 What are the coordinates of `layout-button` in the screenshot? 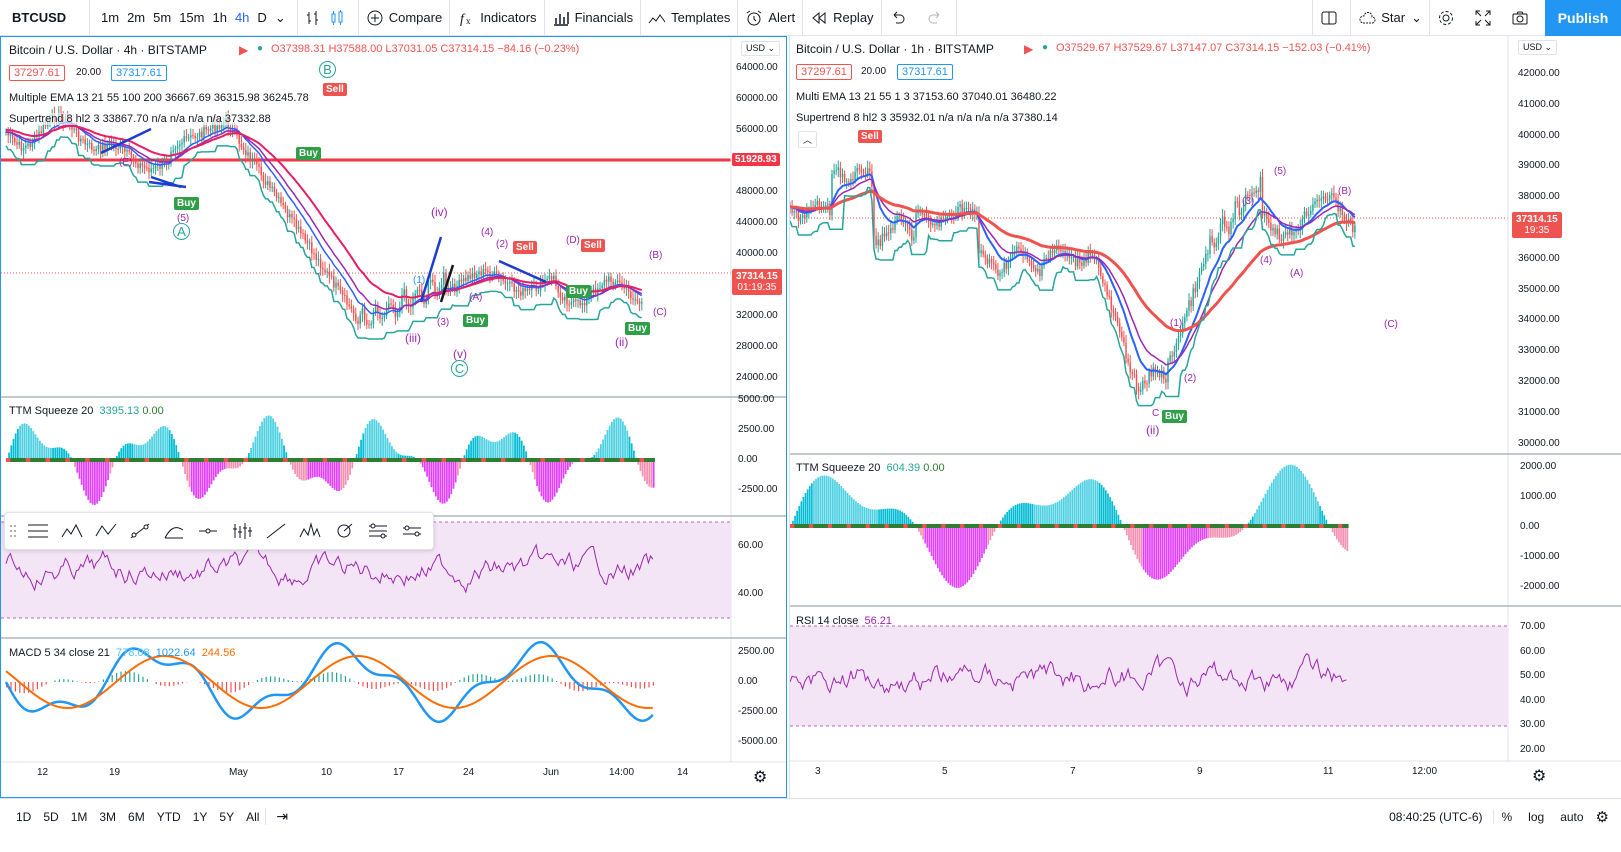 It's located at (1332, 18).